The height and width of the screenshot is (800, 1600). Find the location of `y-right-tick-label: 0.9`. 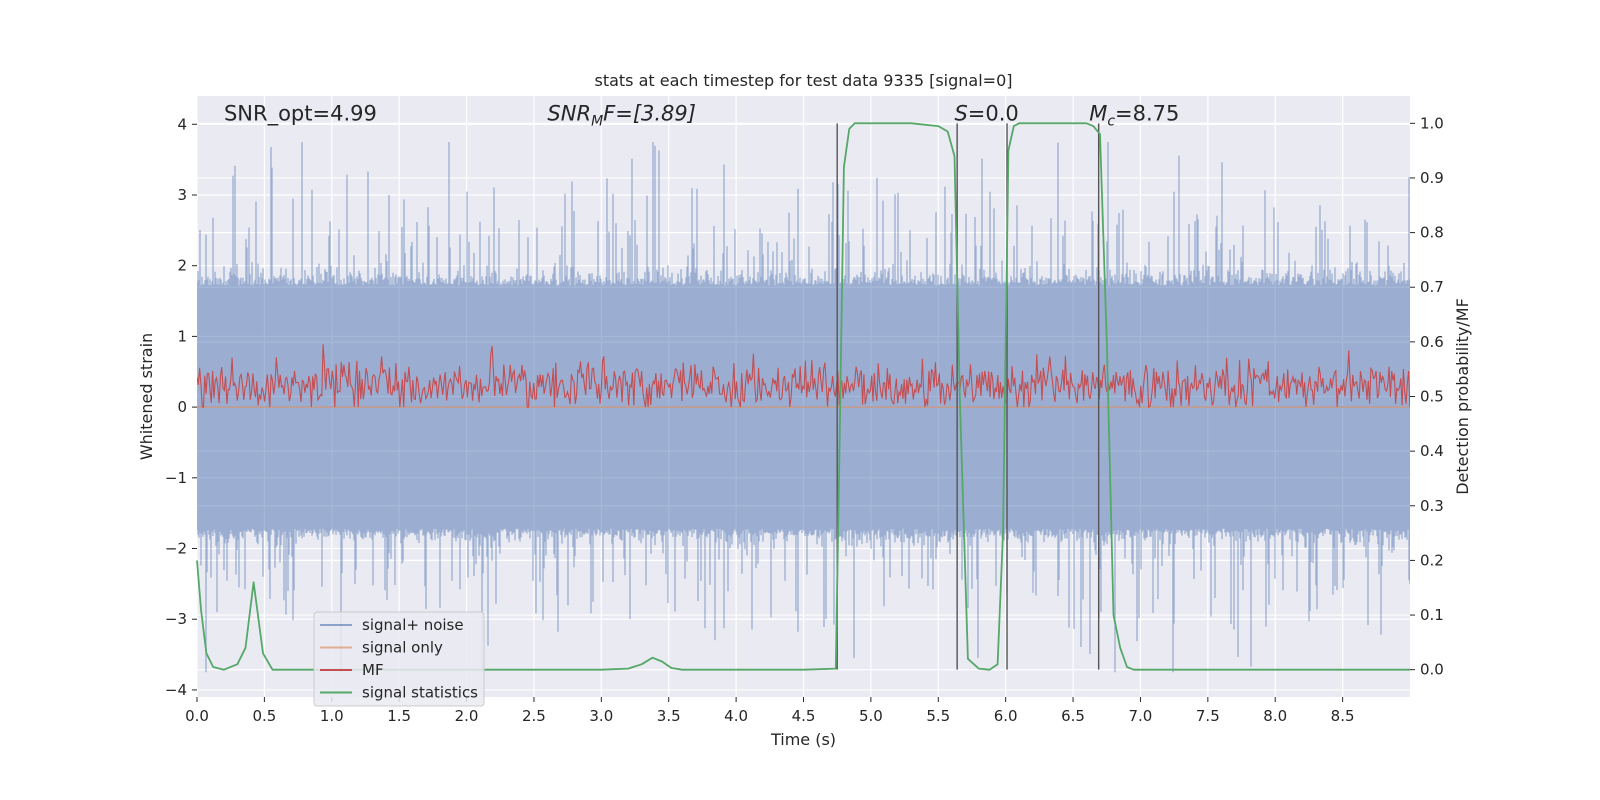

y-right-tick-label: 0.9 is located at coordinates (1432, 178).